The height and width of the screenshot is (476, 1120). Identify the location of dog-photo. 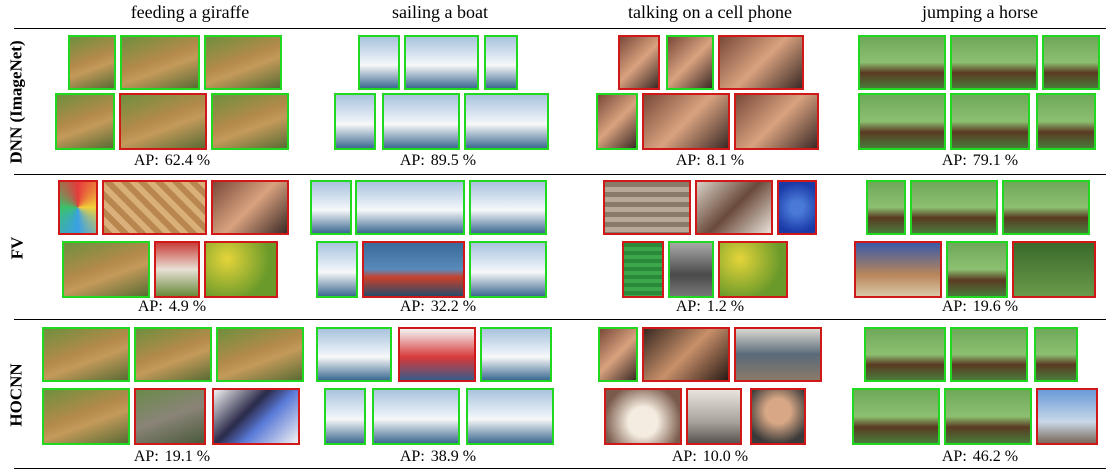
(643, 416).